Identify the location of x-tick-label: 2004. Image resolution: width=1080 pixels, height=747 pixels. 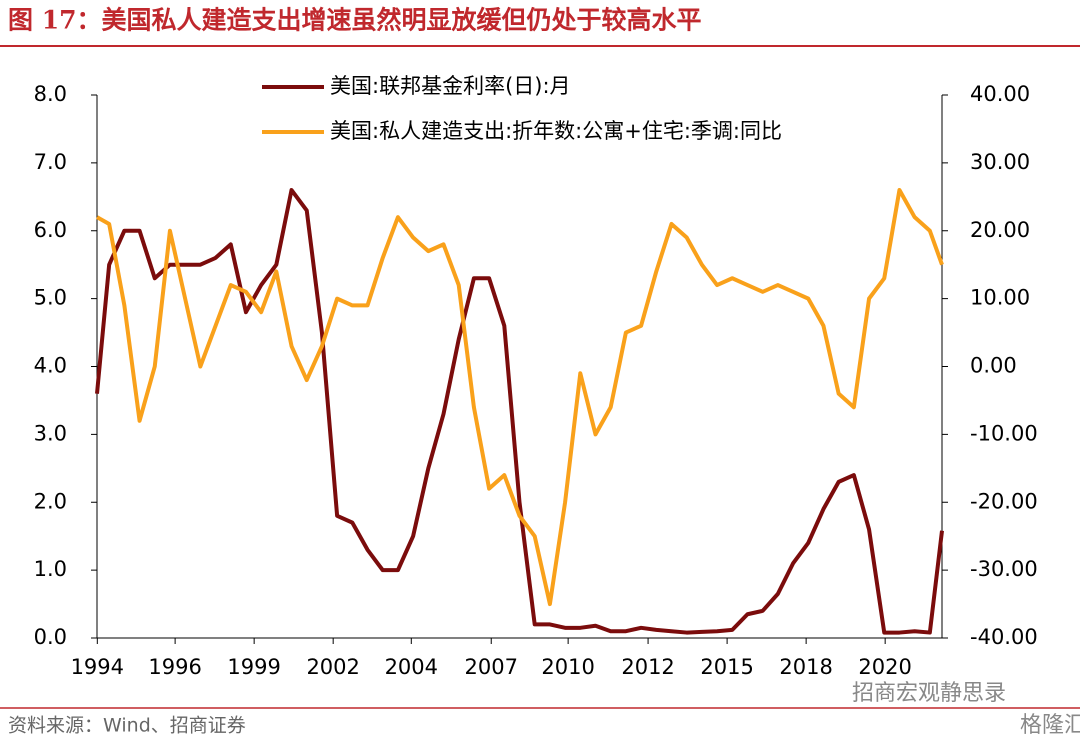
(411, 667).